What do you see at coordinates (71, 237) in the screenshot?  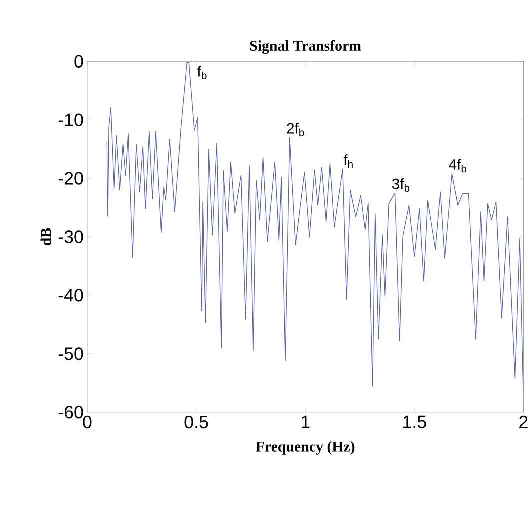 I see `y-tick-label: -30` at bounding box center [71, 237].